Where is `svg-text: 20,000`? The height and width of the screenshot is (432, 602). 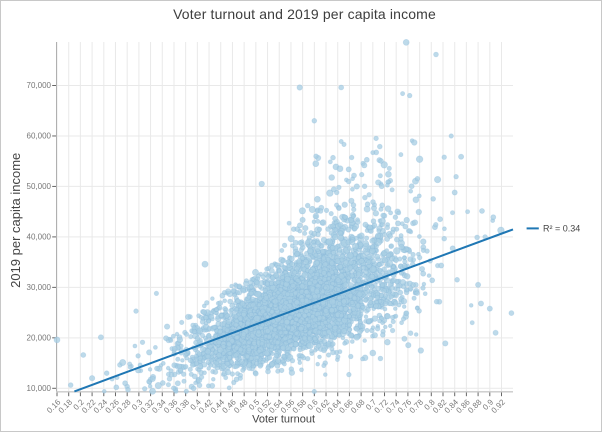
svg-text: 20,000 is located at coordinates (39, 338).